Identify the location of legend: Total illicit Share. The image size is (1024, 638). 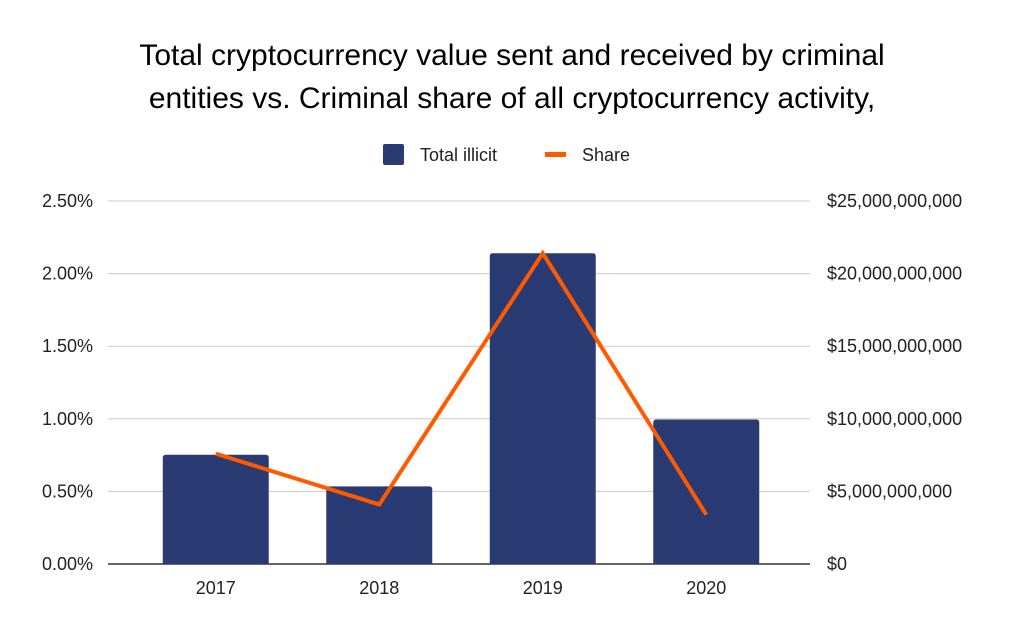
(506, 154).